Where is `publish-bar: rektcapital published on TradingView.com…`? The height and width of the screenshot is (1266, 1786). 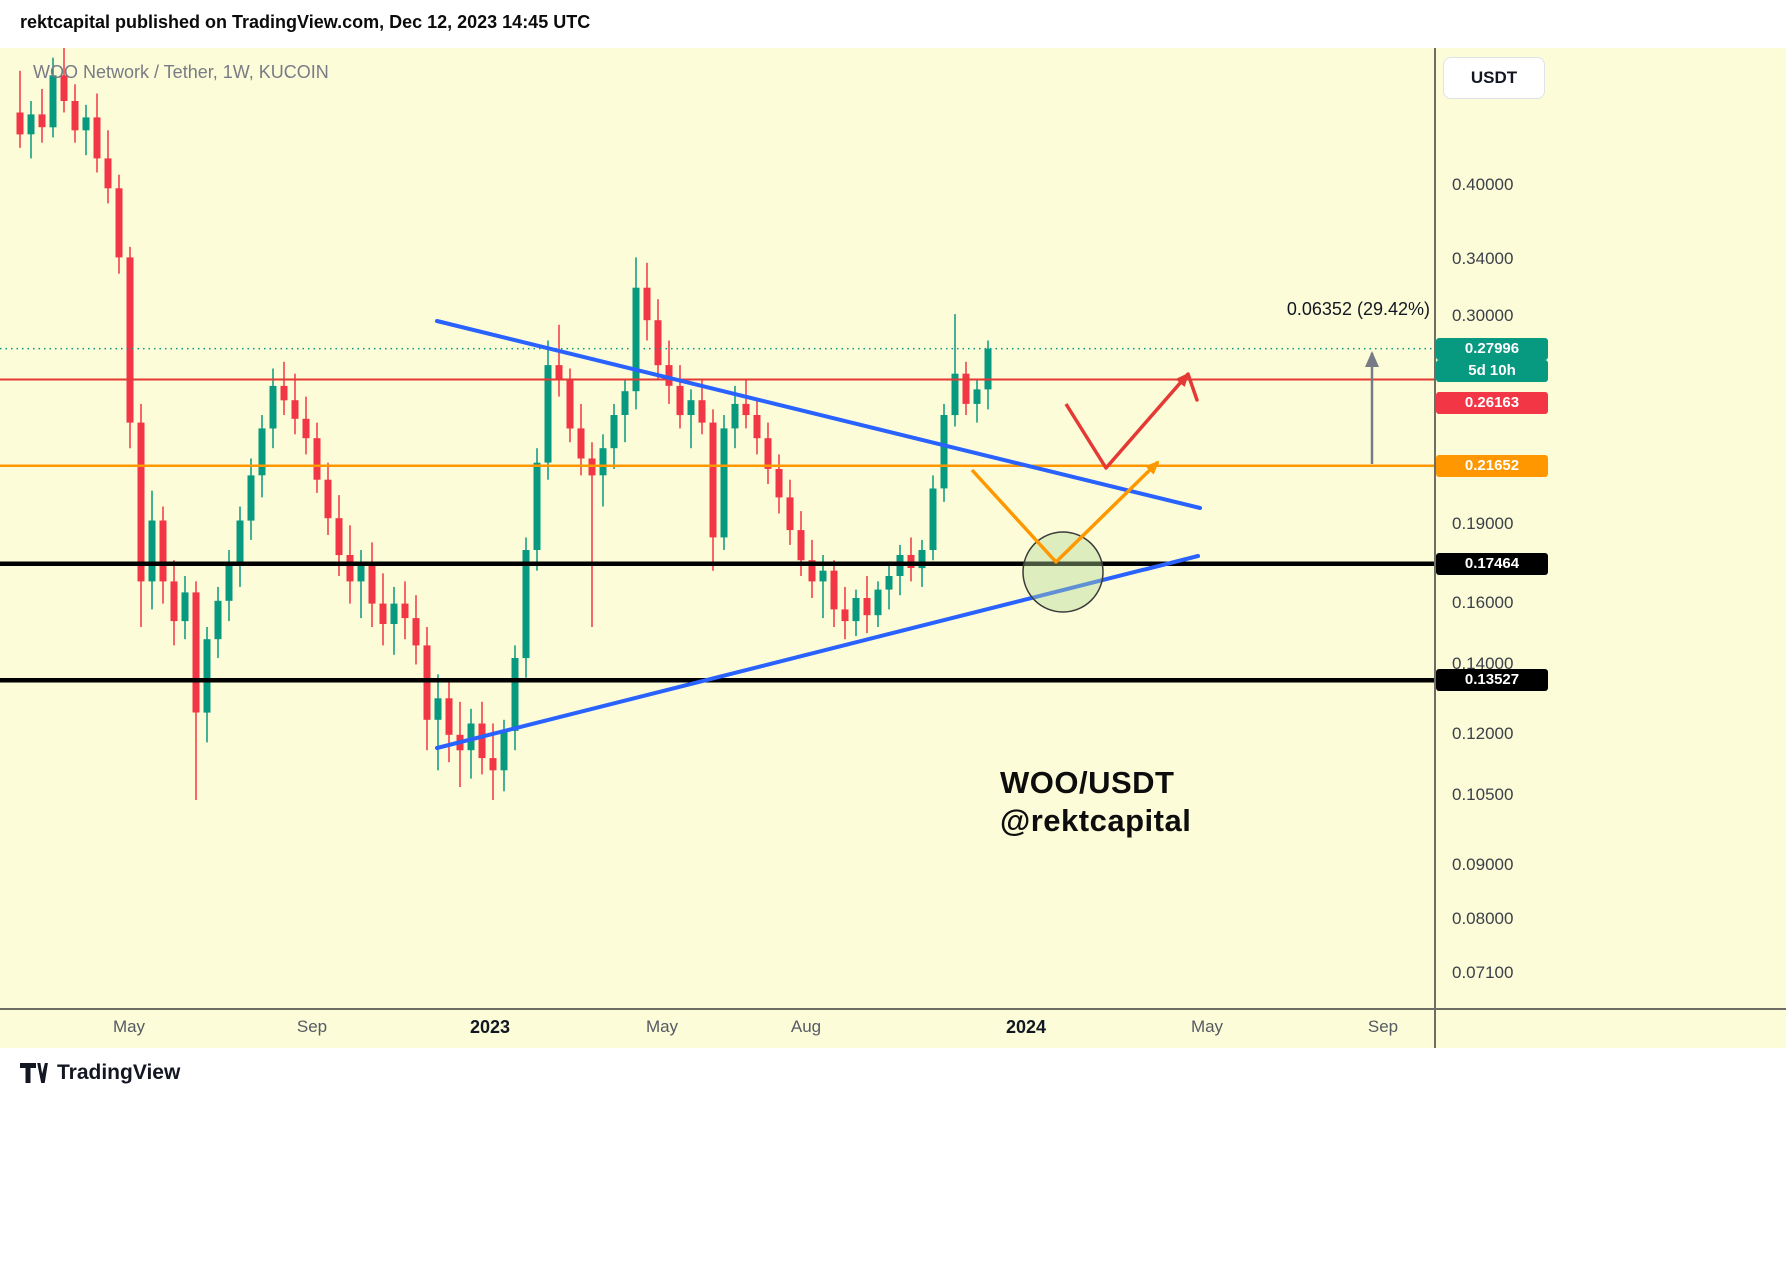
publish-bar: rektcapital published on TradingView.com… is located at coordinates (893, 24).